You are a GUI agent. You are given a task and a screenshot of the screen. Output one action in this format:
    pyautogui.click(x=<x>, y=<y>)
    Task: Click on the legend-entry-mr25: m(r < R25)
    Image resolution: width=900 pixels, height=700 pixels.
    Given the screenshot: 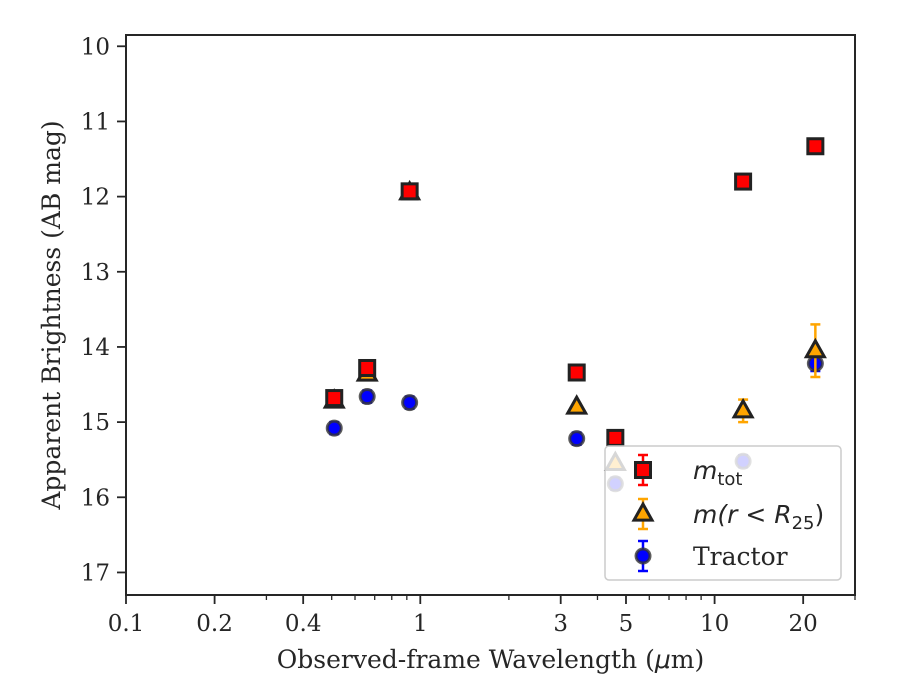 What is the action you would take?
    pyautogui.click(x=727, y=515)
    